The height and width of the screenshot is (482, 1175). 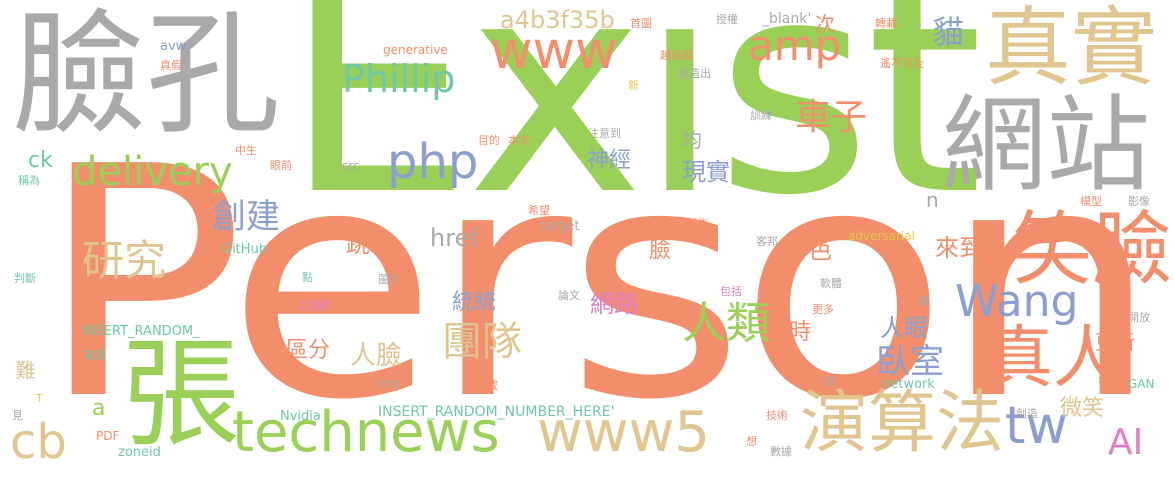 What do you see at coordinates (787, 19) in the screenshot?
I see `word-blank: _blank'` at bounding box center [787, 19].